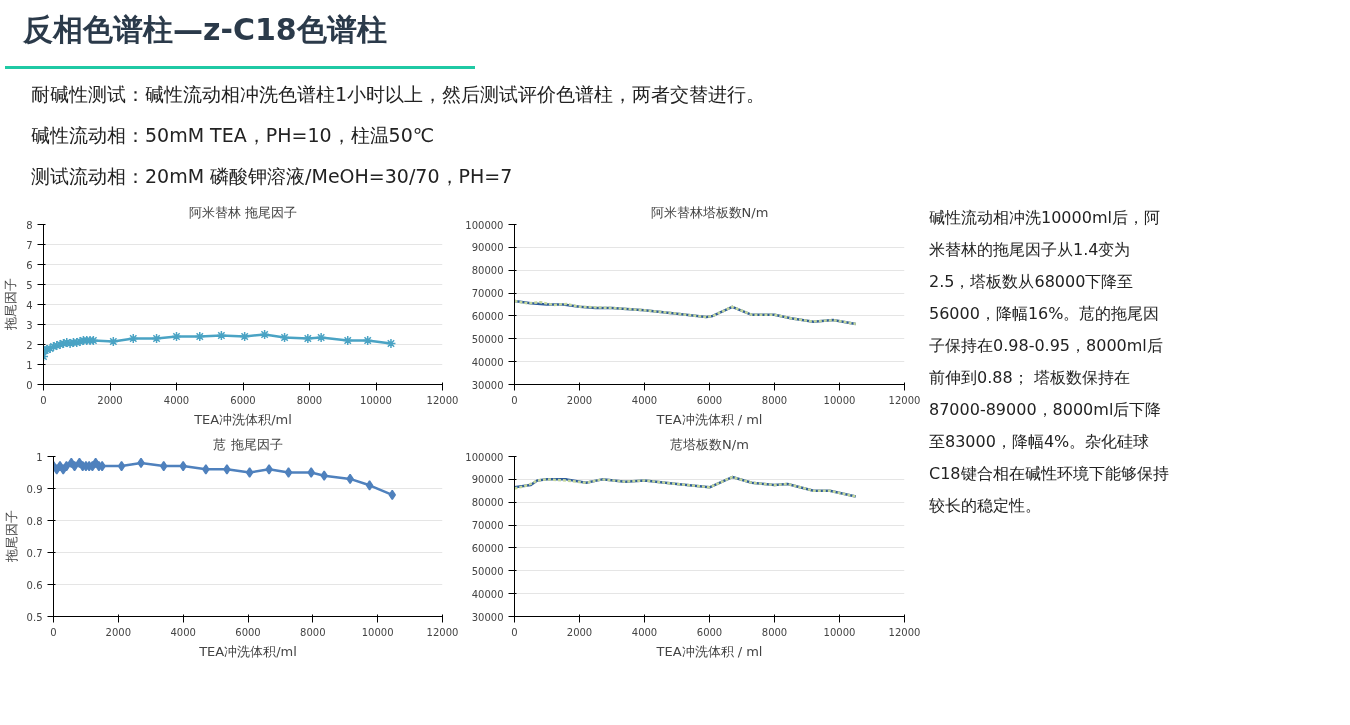 This screenshot has width=1350, height=725. Describe the element at coordinates (1049, 362) in the screenshot. I see `text: 碱性流动相冲洗10000ml后，阿米替林的拖尾因子从1.4变为2.5，塔板数从68000下降至56000，降幅16%。苊的拖尾因子保持在0.98-0.95，8000ml后前伸到0.88； 塔板数保持在87000-89000，8000ml后下降至83000，降幅4%。杂化硅球C18键合相在碱性环境下能够保持较长的稳定性。` at that location.